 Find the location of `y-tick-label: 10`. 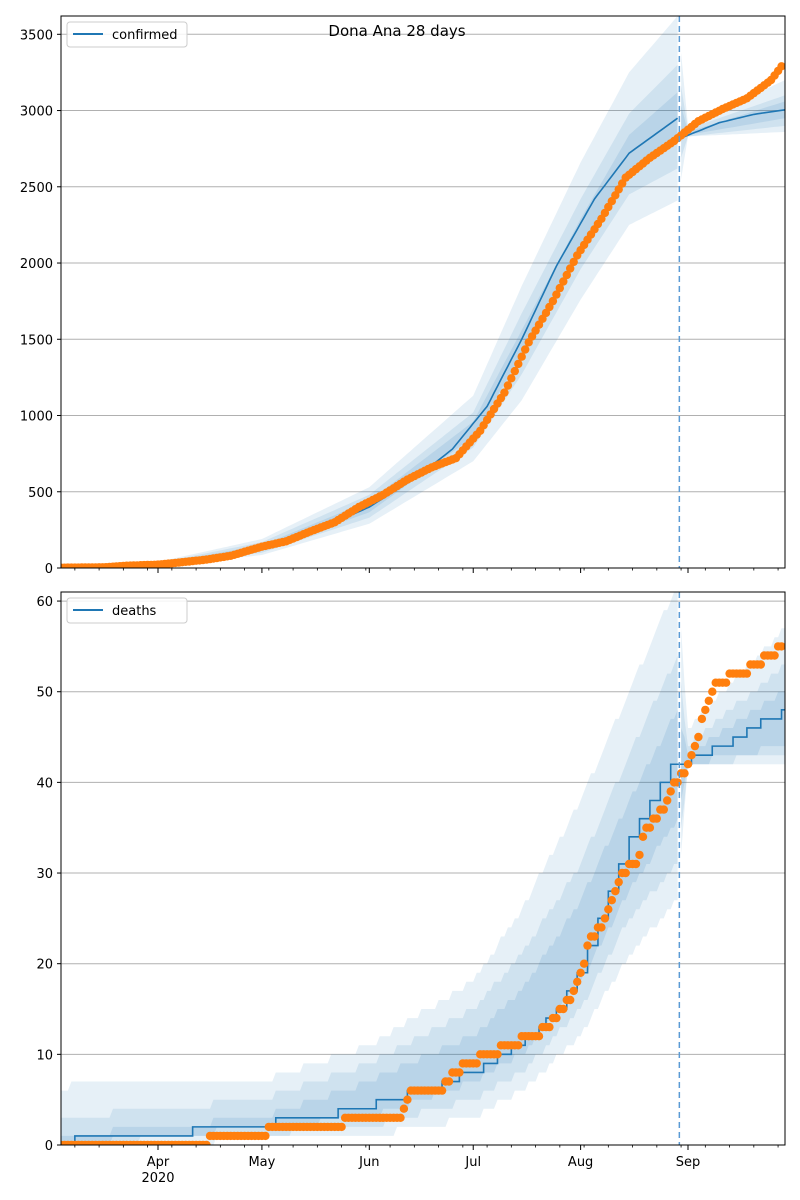

y-tick-label: 10 is located at coordinates (44, 1055).